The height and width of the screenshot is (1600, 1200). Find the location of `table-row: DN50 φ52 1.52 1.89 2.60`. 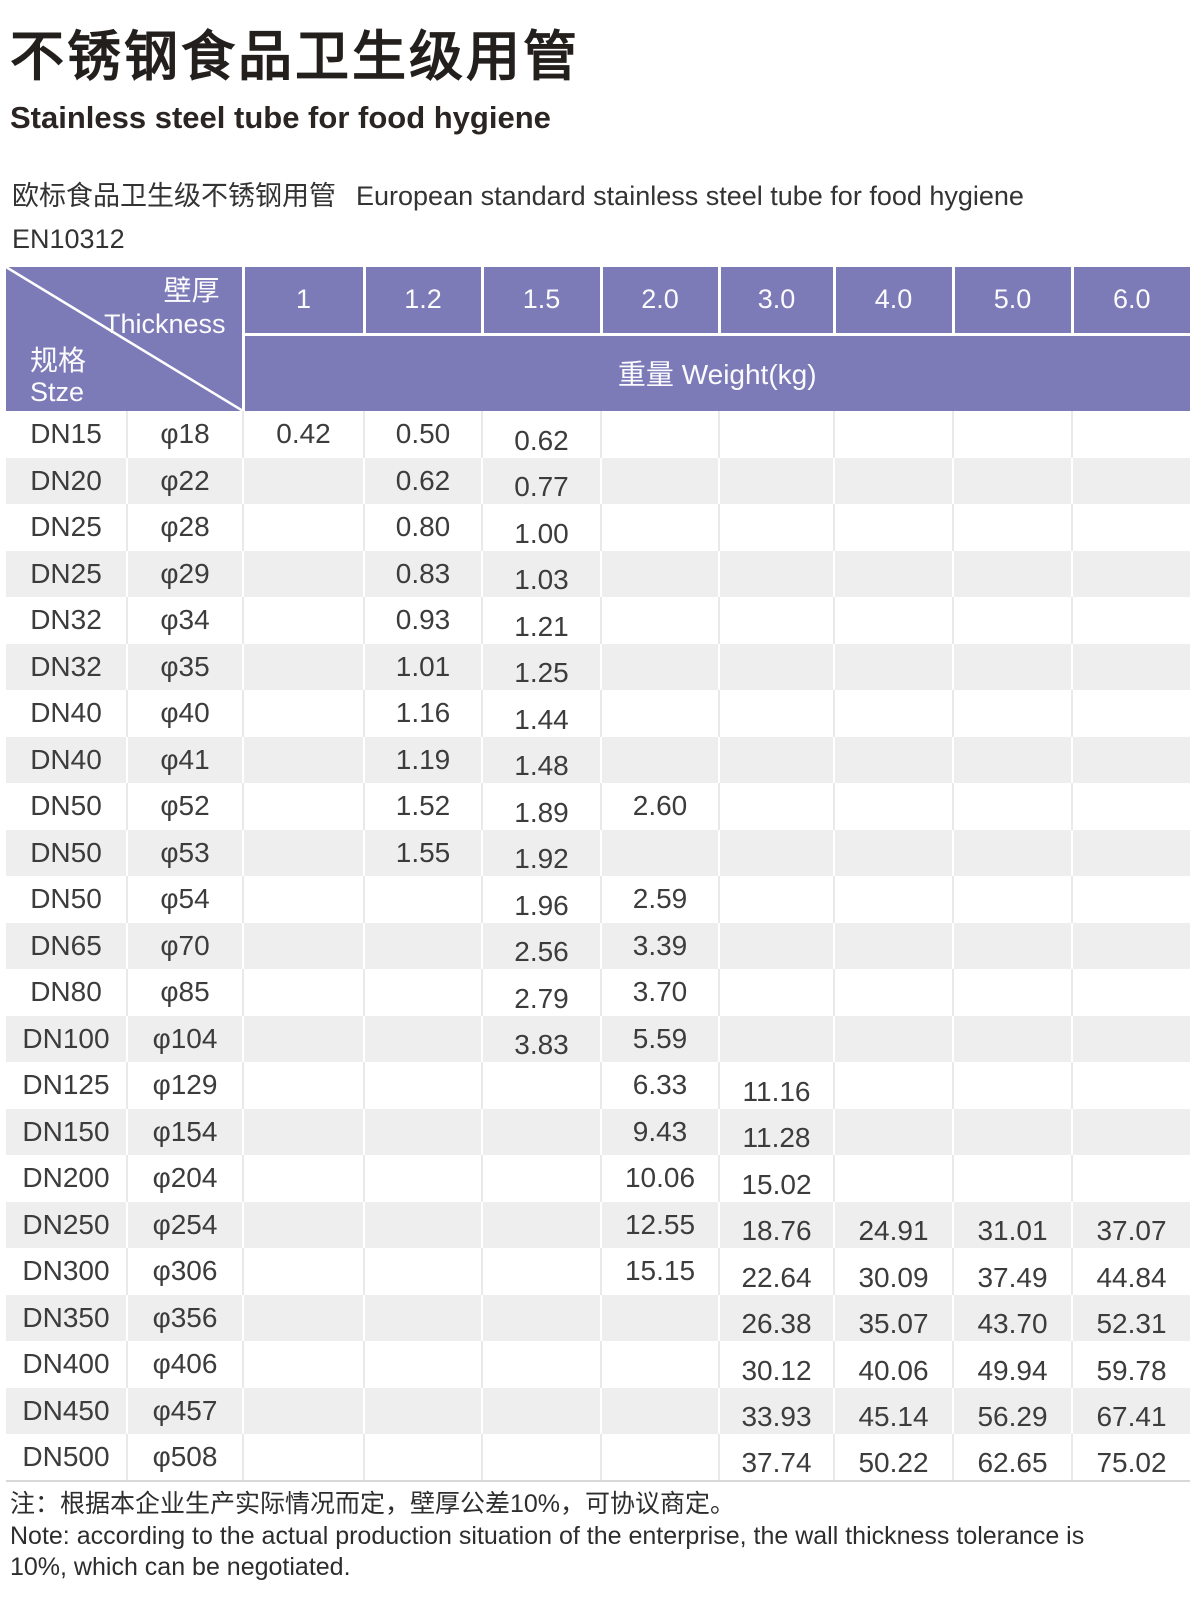

table-row: DN50 φ52 1.52 1.89 2.60 is located at coordinates (598, 806).